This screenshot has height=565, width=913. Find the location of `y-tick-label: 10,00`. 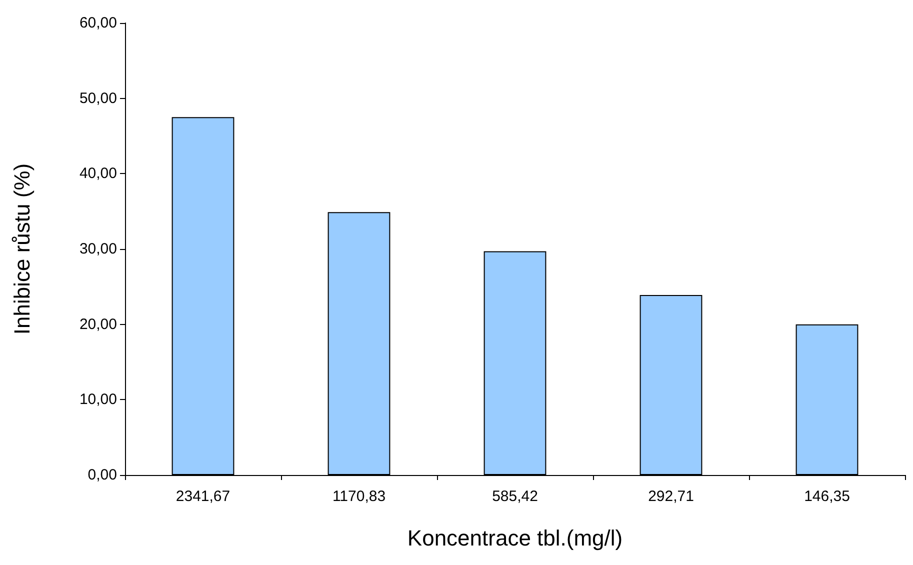

y-tick-label: 10,00 is located at coordinates (98, 399).